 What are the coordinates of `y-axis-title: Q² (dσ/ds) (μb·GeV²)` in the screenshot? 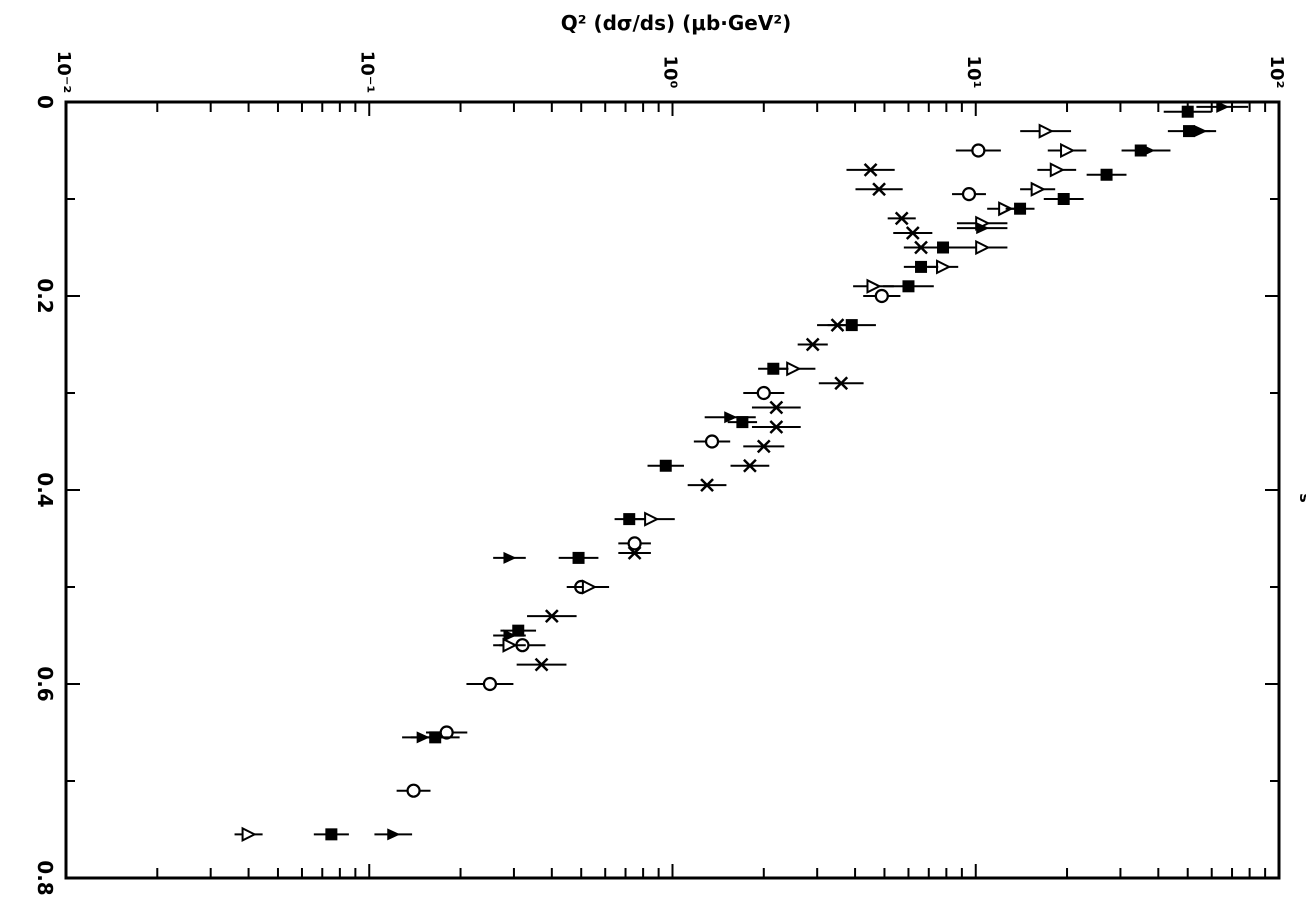 It's located at (676, 23).